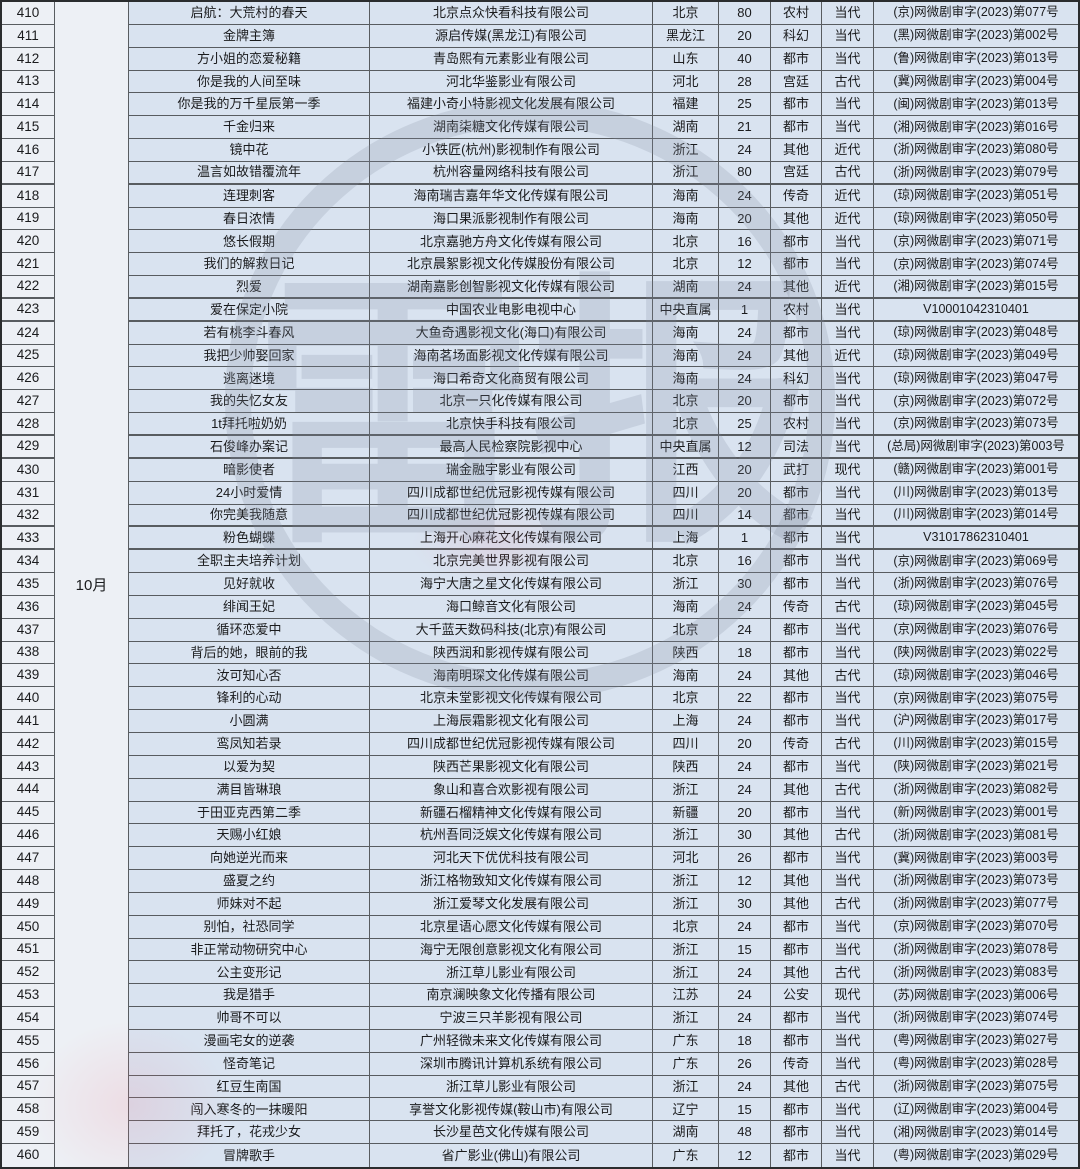  What do you see at coordinates (28, 653) in the screenshot?
I see `row-number-cell: 438` at bounding box center [28, 653].